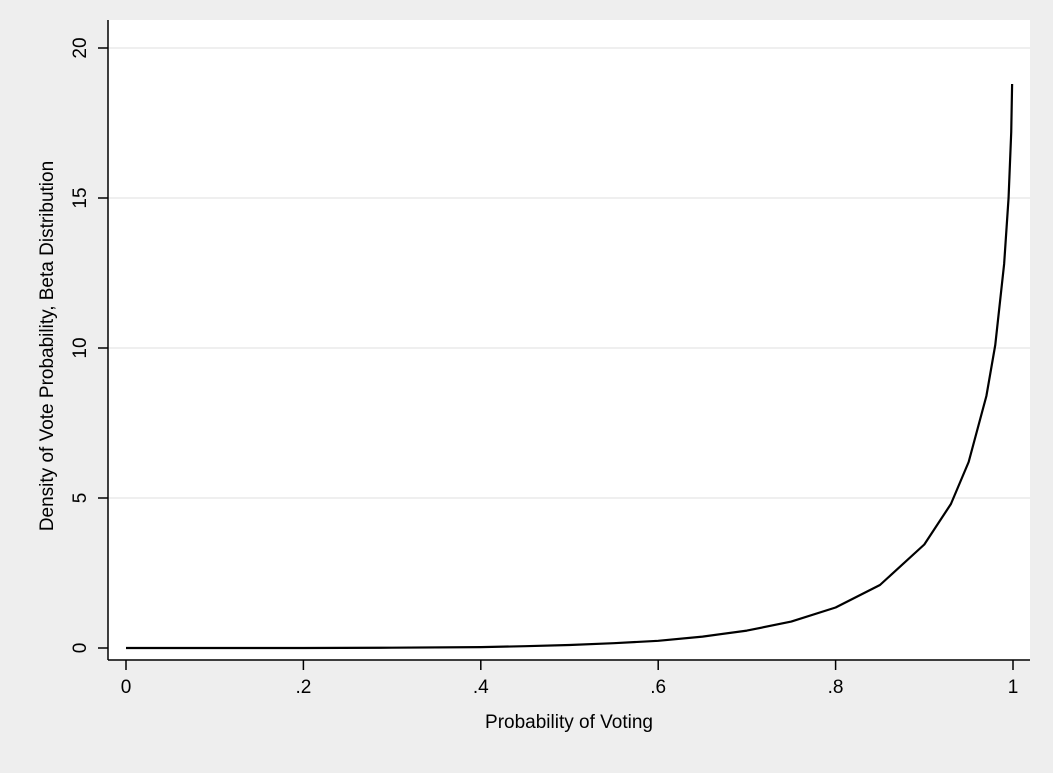 Image resolution: width=1053 pixels, height=773 pixels. What do you see at coordinates (481, 687) in the screenshot?
I see `x-tick-label: .4` at bounding box center [481, 687].